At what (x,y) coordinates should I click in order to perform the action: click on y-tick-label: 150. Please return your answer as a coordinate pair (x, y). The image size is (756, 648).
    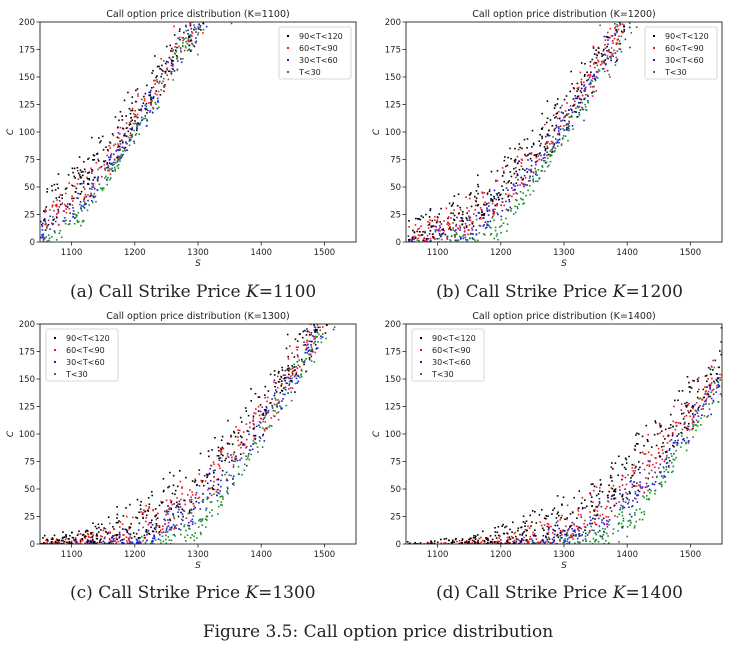
    Looking at the image, I should click on (27, 78).